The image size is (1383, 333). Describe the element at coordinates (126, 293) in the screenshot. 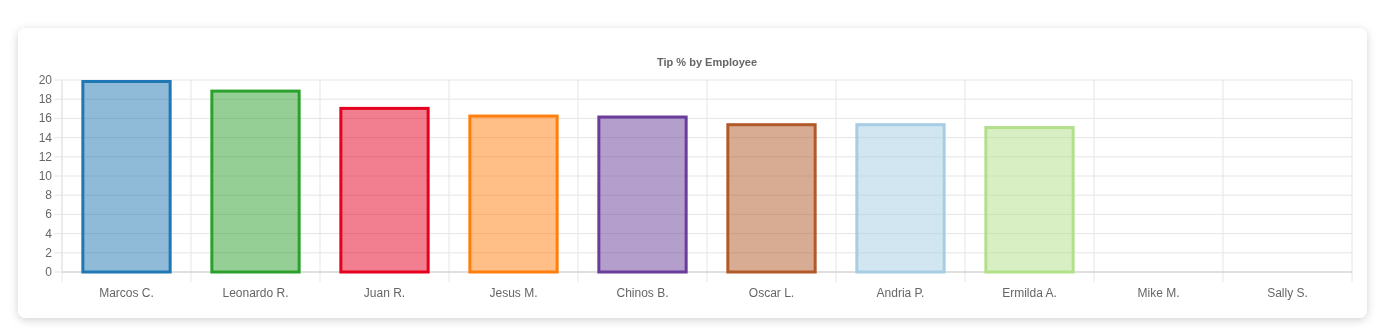

I see `x-tick-label: Marcos C.` at that location.